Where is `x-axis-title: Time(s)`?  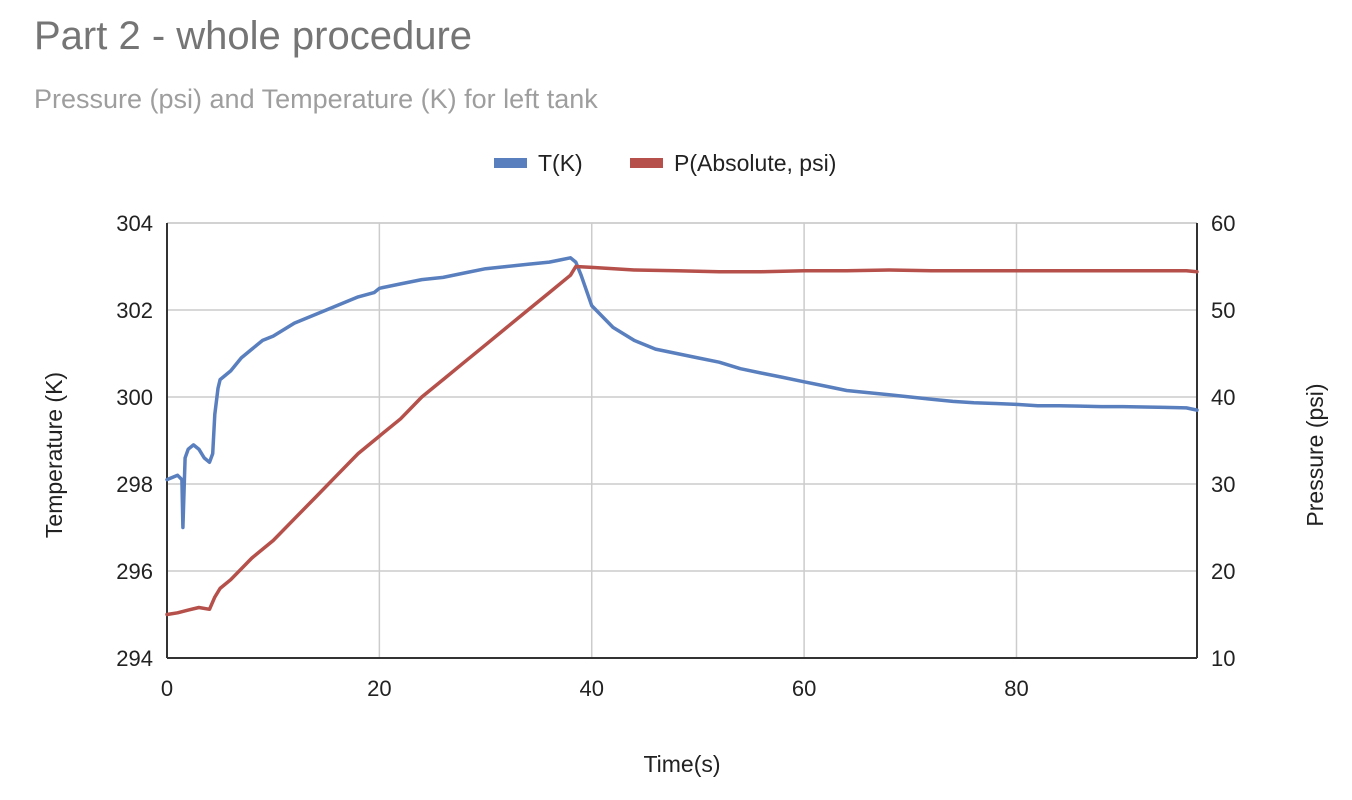 x-axis-title: Time(s) is located at coordinates (681, 764).